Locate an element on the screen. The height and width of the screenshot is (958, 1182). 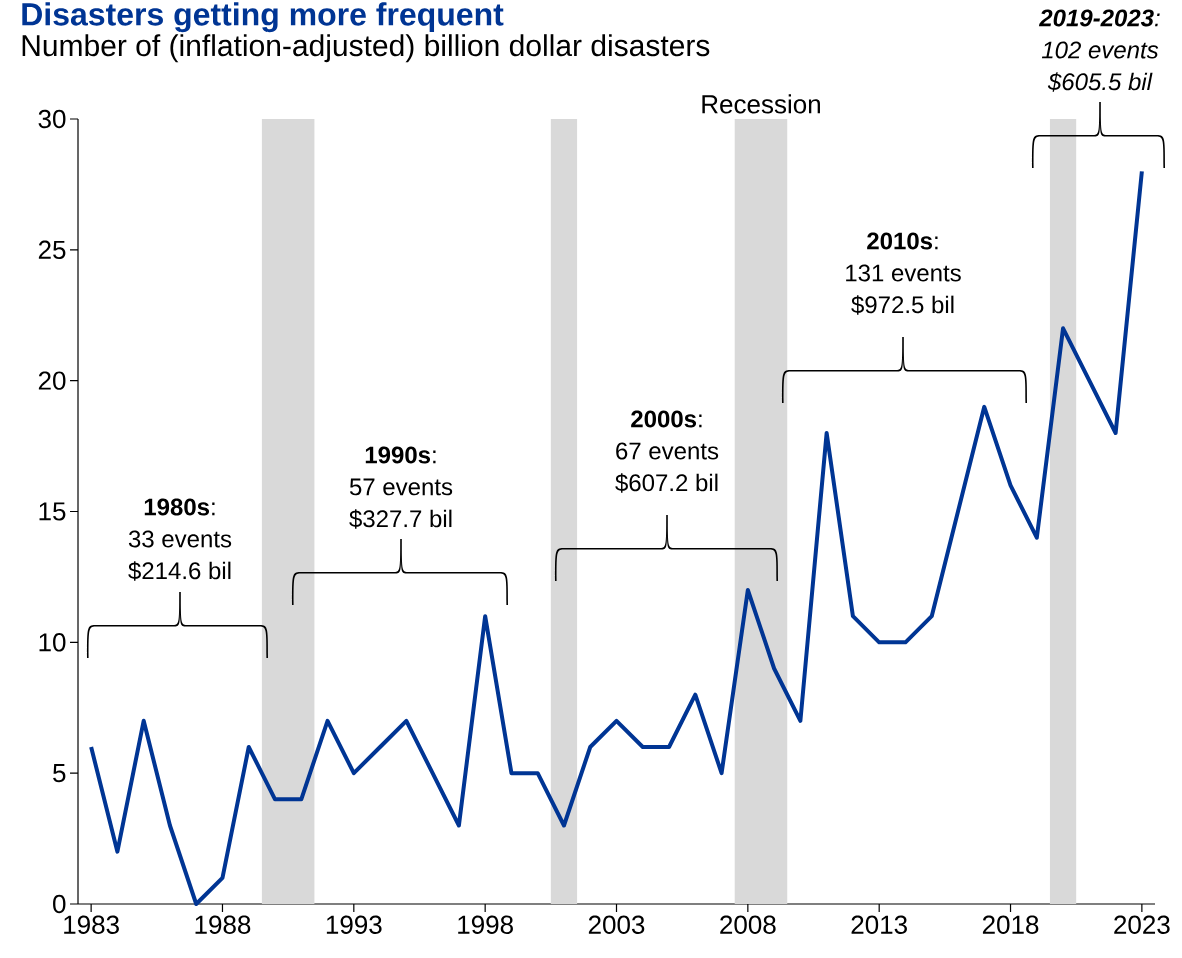
annotation: 2010s: is located at coordinates (902, 241).